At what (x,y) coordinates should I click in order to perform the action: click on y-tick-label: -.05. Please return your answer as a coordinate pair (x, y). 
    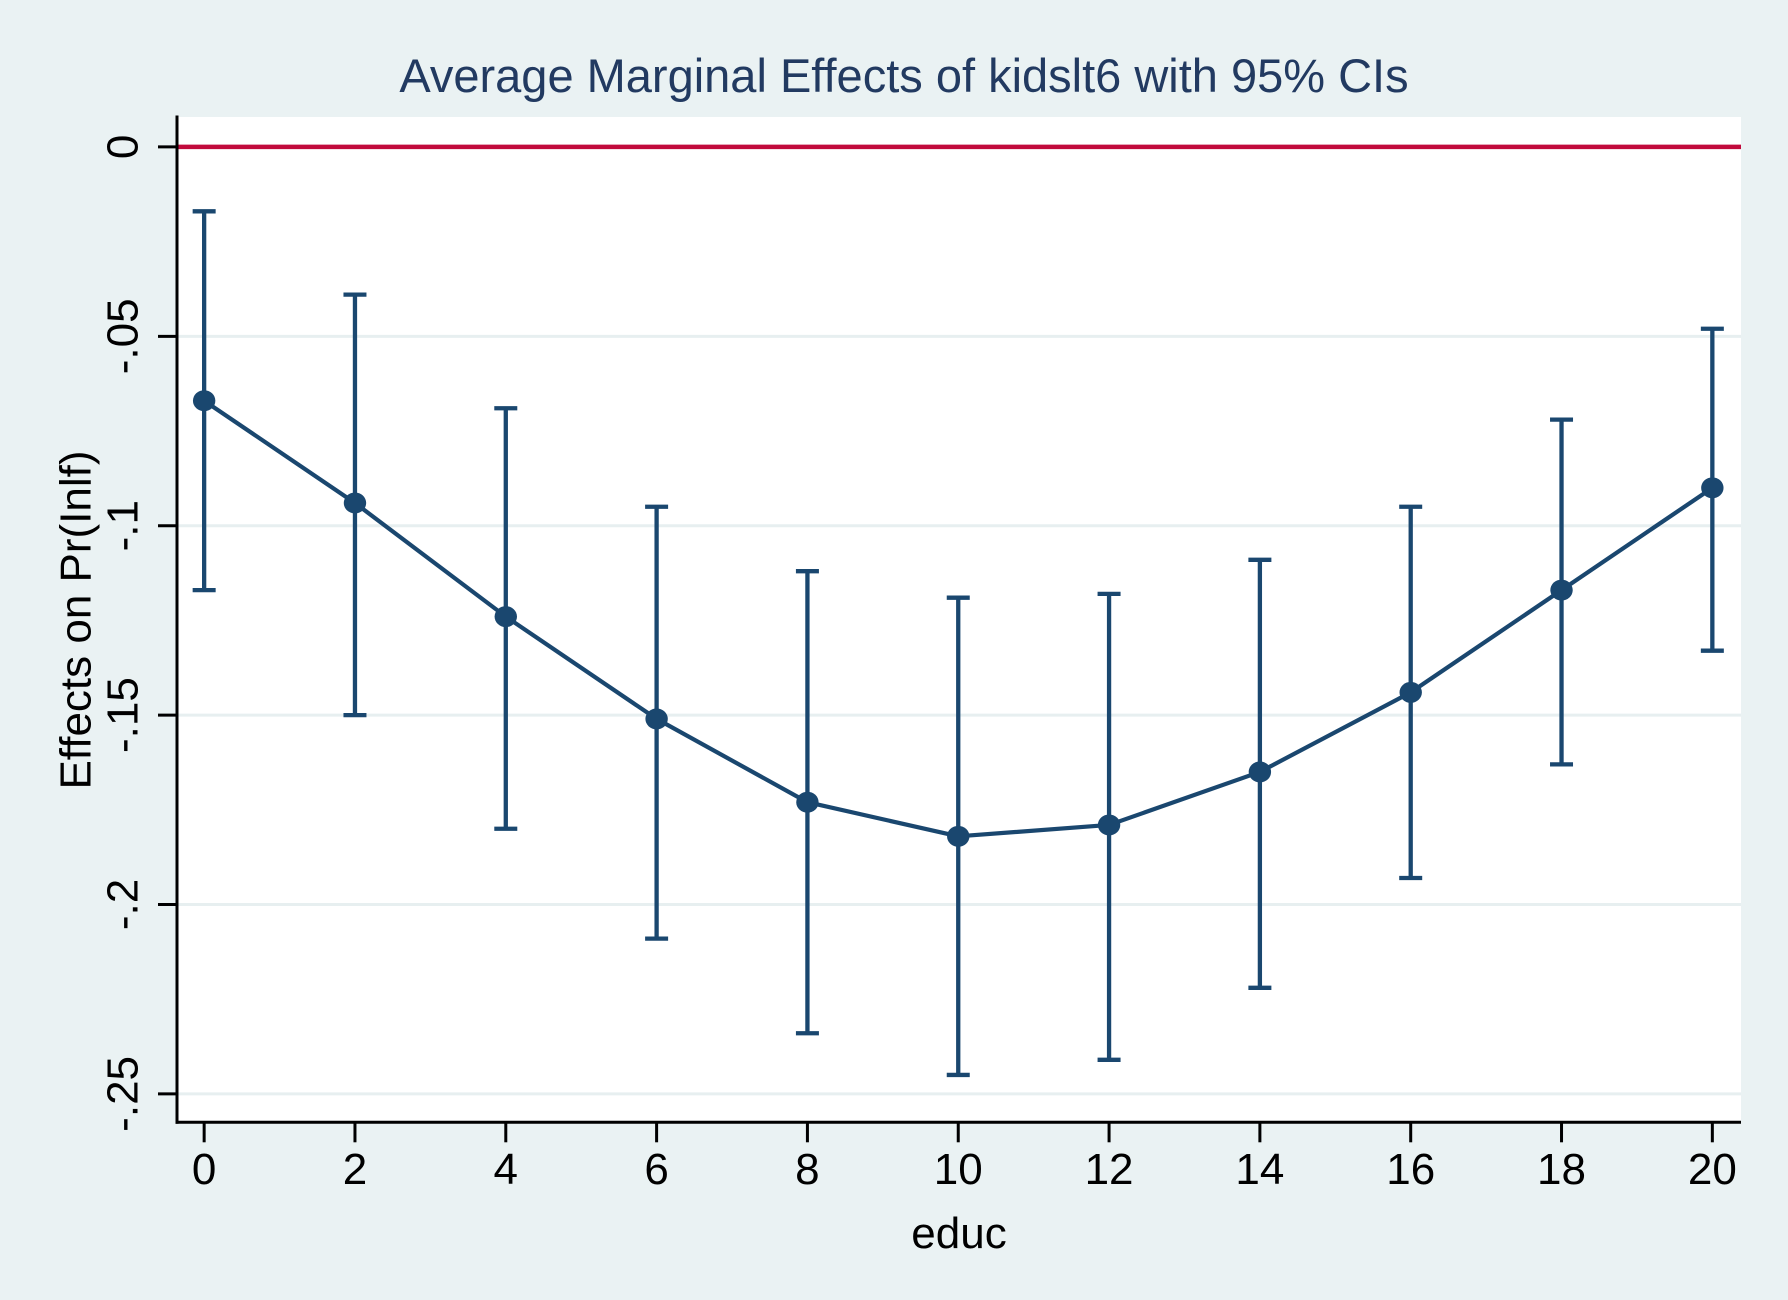
    Looking at the image, I should click on (122, 336).